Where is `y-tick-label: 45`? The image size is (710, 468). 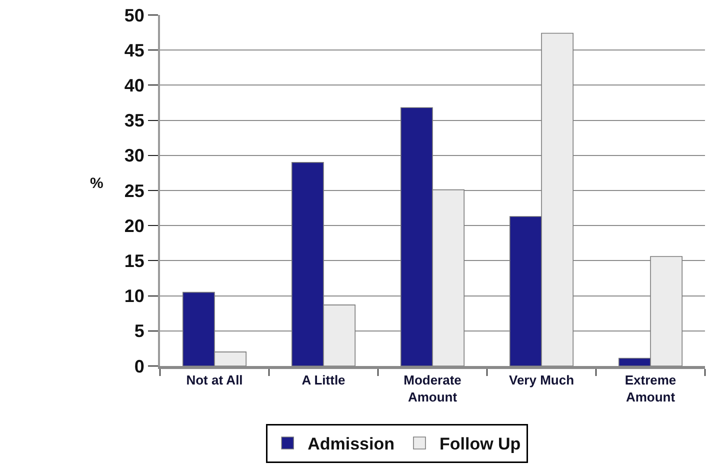 y-tick-label: 45 is located at coordinates (134, 50).